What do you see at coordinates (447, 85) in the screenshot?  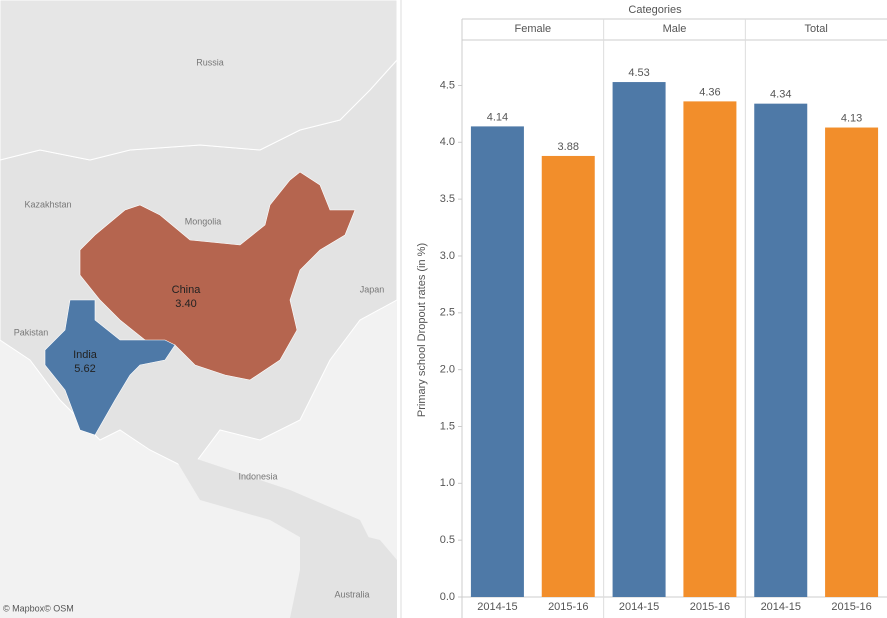 I see `y-tick-label: 4.5` at bounding box center [447, 85].